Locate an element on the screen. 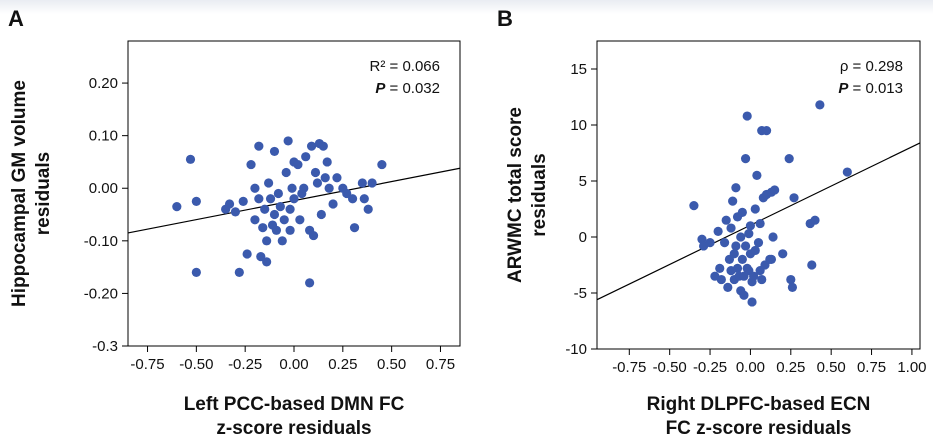 The image size is (933, 440). panel-a-x-axis-title-line1: Left PCC-based DMN FC is located at coordinates (294, 404).